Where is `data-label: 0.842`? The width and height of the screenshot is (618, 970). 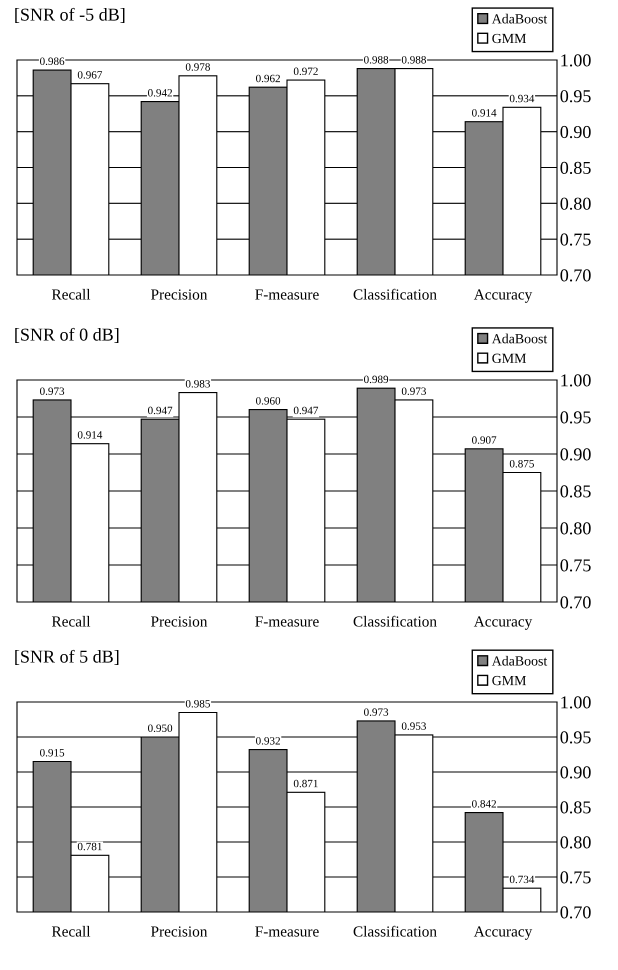
data-label: 0.842 is located at coordinates (484, 804).